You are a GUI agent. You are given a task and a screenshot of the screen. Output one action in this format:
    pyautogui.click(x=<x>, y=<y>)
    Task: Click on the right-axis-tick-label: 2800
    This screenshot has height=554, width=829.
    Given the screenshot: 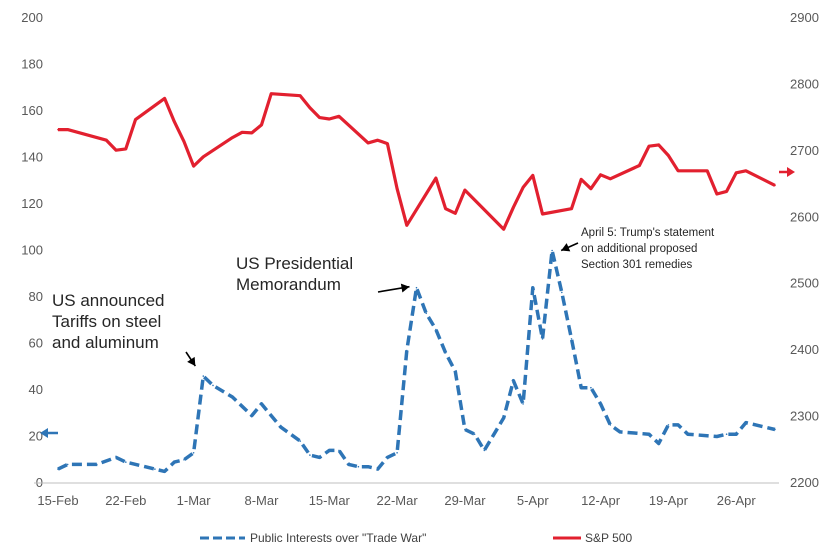 What is the action you would take?
    pyautogui.click(x=804, y=83)
    